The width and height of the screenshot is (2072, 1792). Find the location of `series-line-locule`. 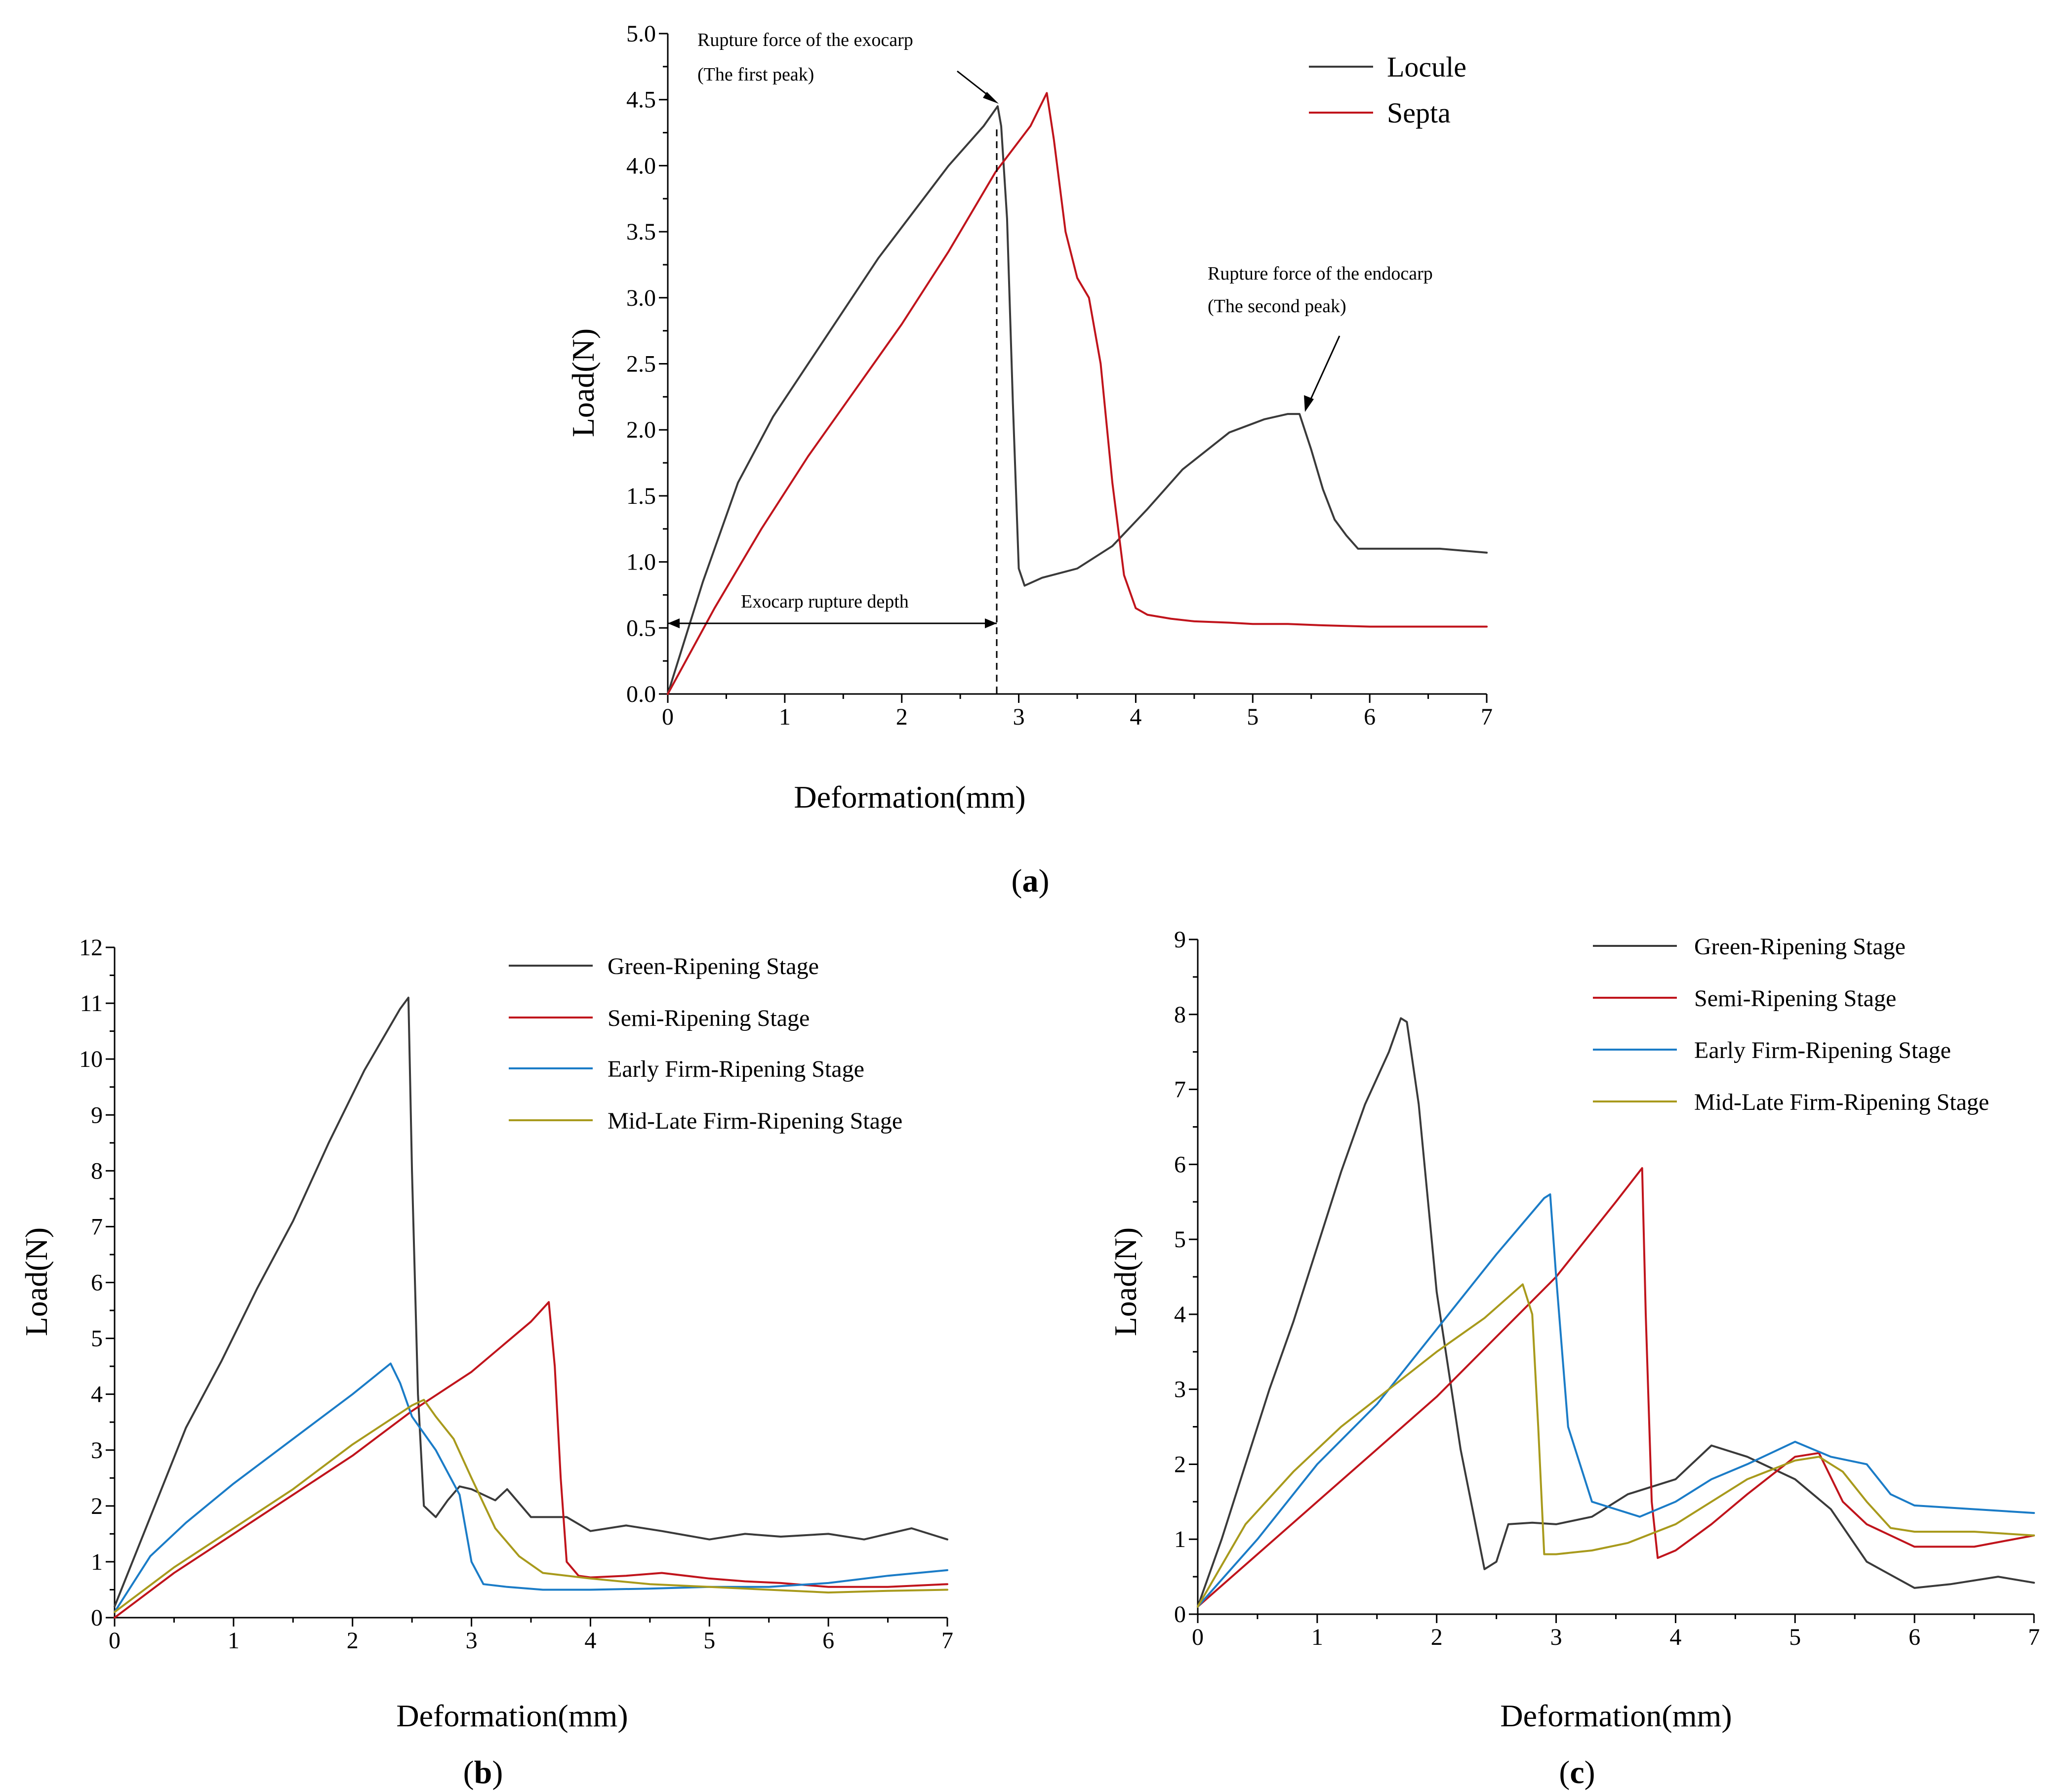

series-line-locule is located at coordinates (1077, 400).